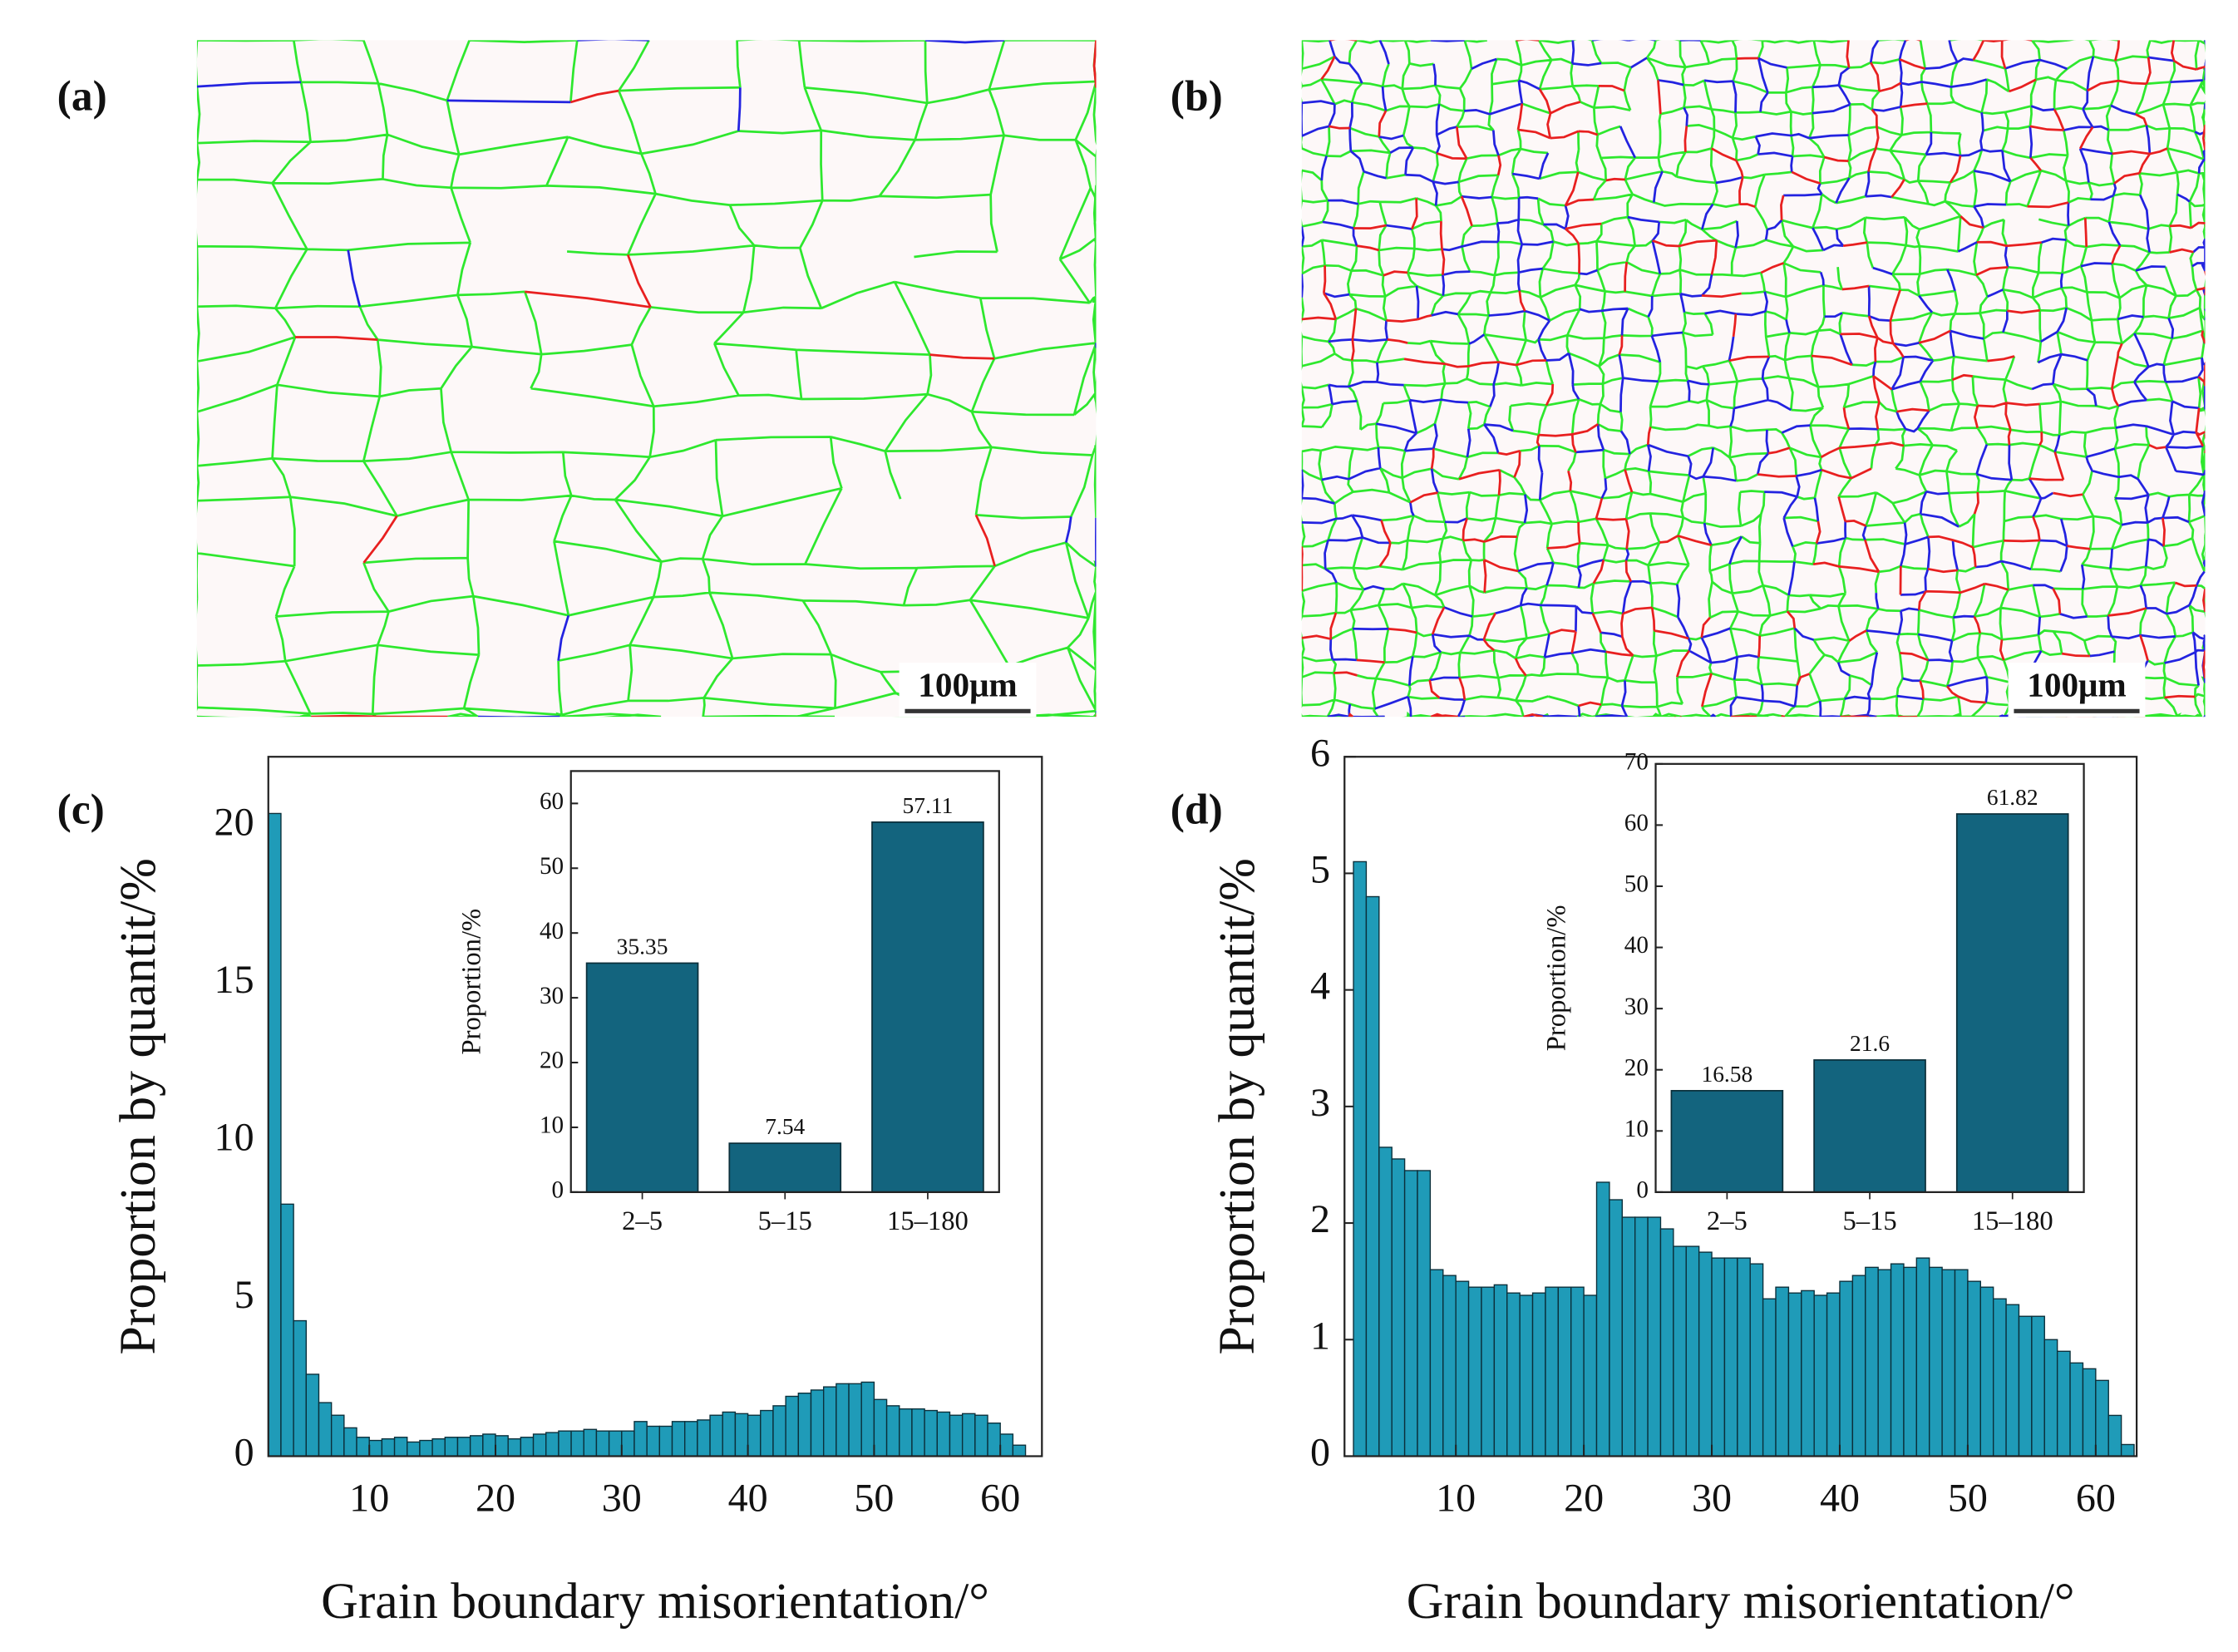 Image resolution: width=2238 pixels, height=1652 pixels. I want to click on panel-label: (c), so click(81, 811).